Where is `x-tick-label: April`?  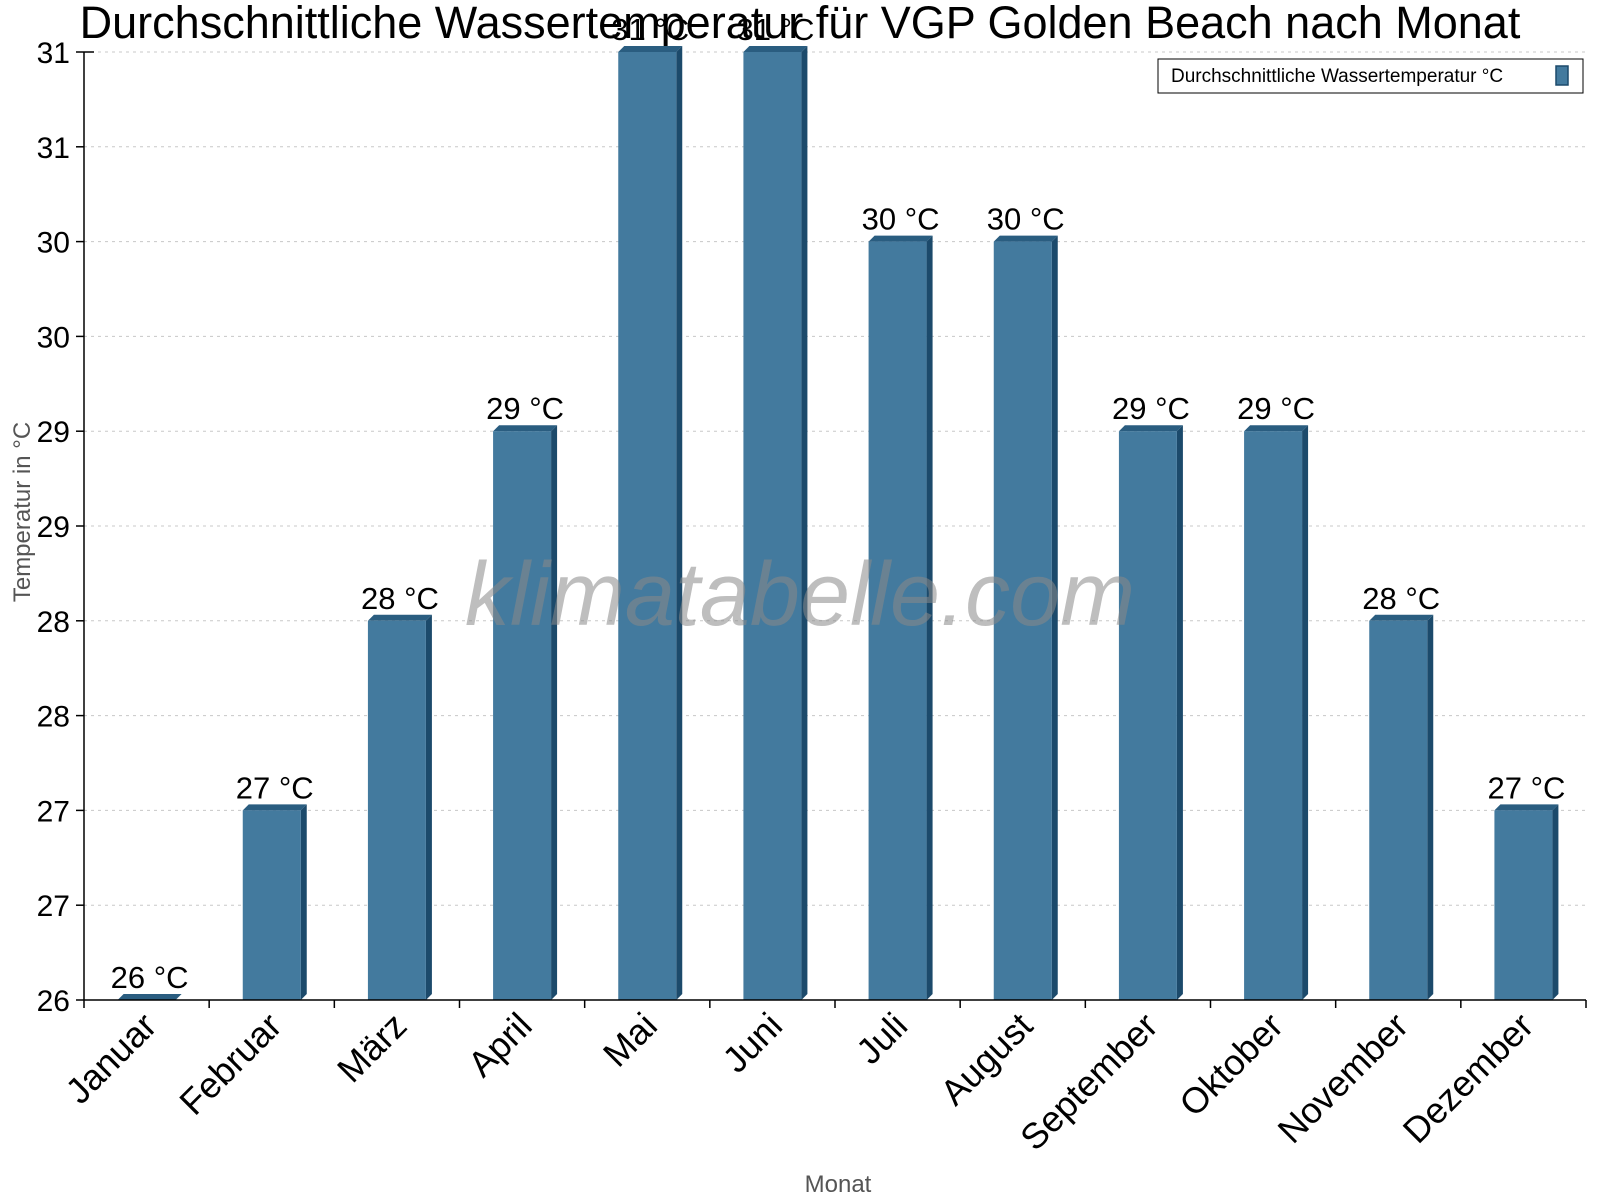
x-tick-label: April is located at coordinates (500, 1045).